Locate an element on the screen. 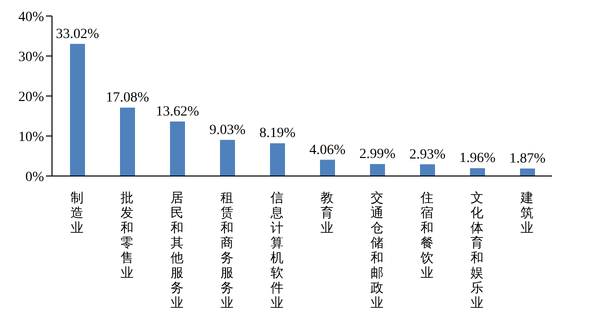 The image size is (590, 324). data-label: 2.99% is located at coordinates (377, 154).